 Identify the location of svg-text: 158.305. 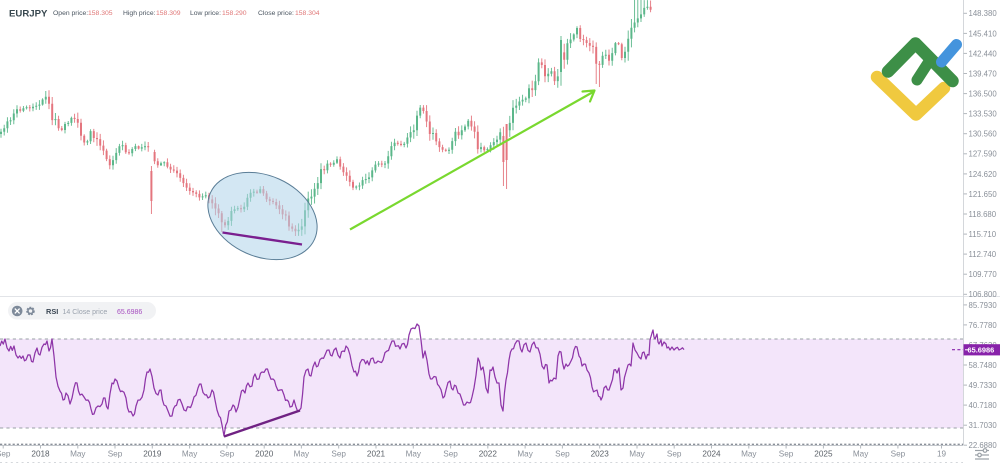
(100, 13).